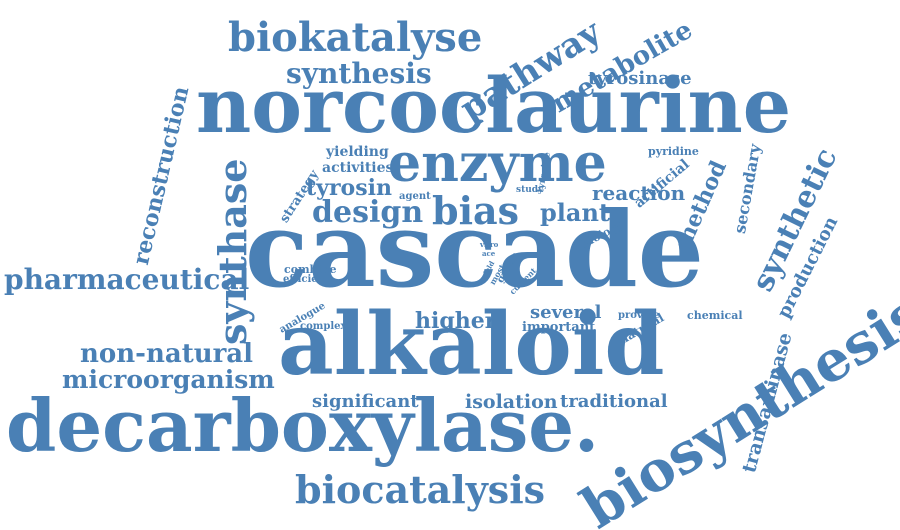  Describe the element at coordinates (357, 152) in the screenshot. I see `word-yielding: yielding` at that location.